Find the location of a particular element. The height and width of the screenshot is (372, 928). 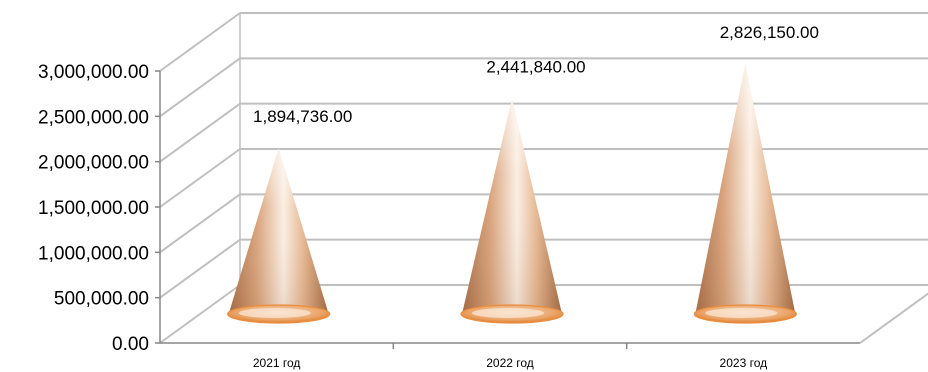

x-tick-labels: 2021 год 2022 год 2023 год is located at coordinates (510, 363).